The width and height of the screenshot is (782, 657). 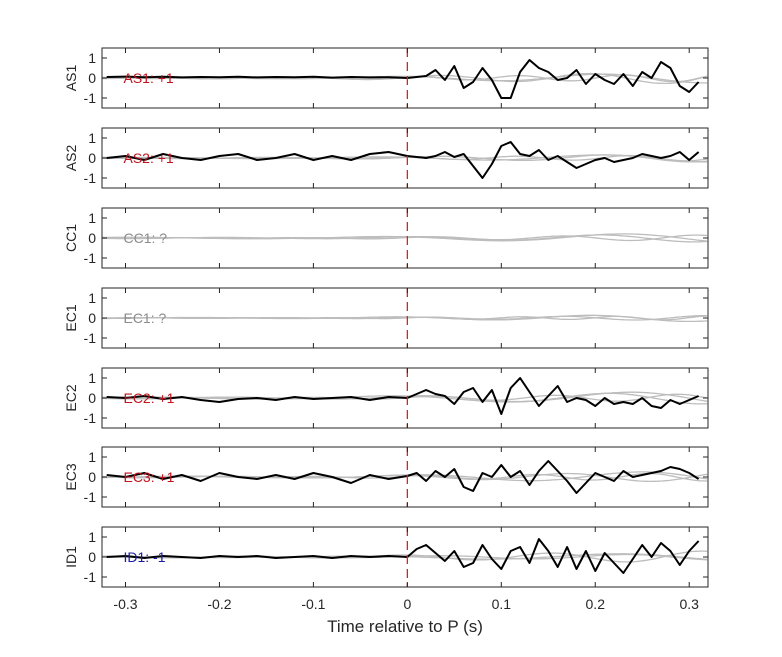 I want to click on station-label: CC1, so click(x=71, y=238).